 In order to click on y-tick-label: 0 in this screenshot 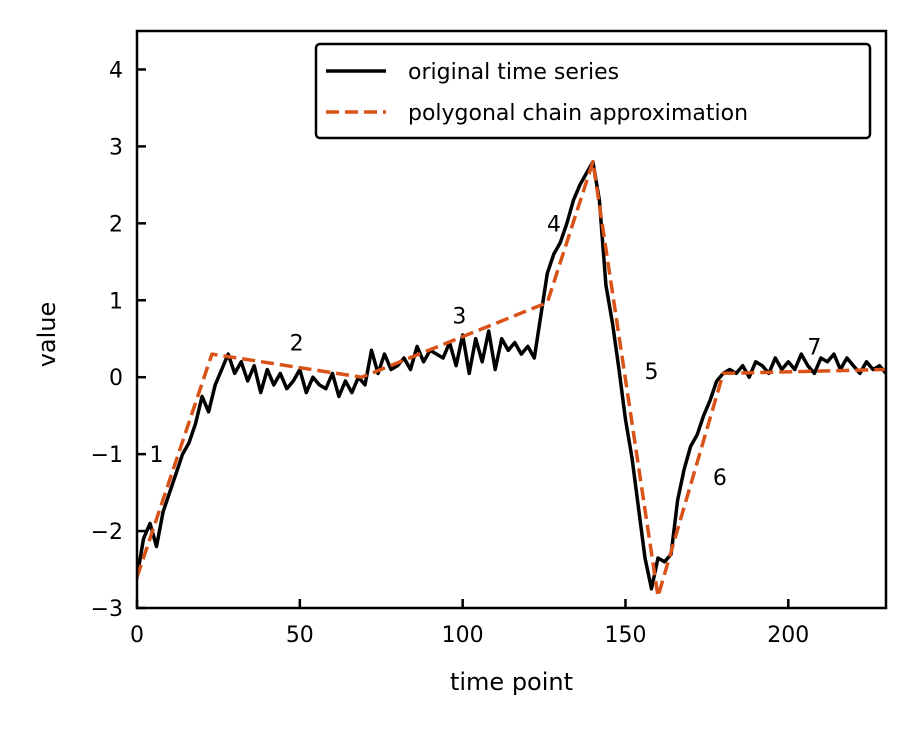, I will do `click(116, 378)`.